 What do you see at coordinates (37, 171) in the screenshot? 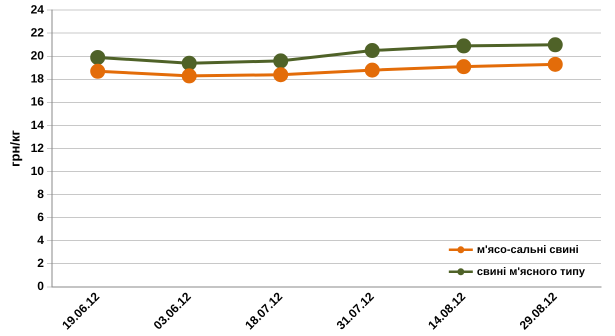
I see `y-tick-label: 10` at bounding box center [37, 171].